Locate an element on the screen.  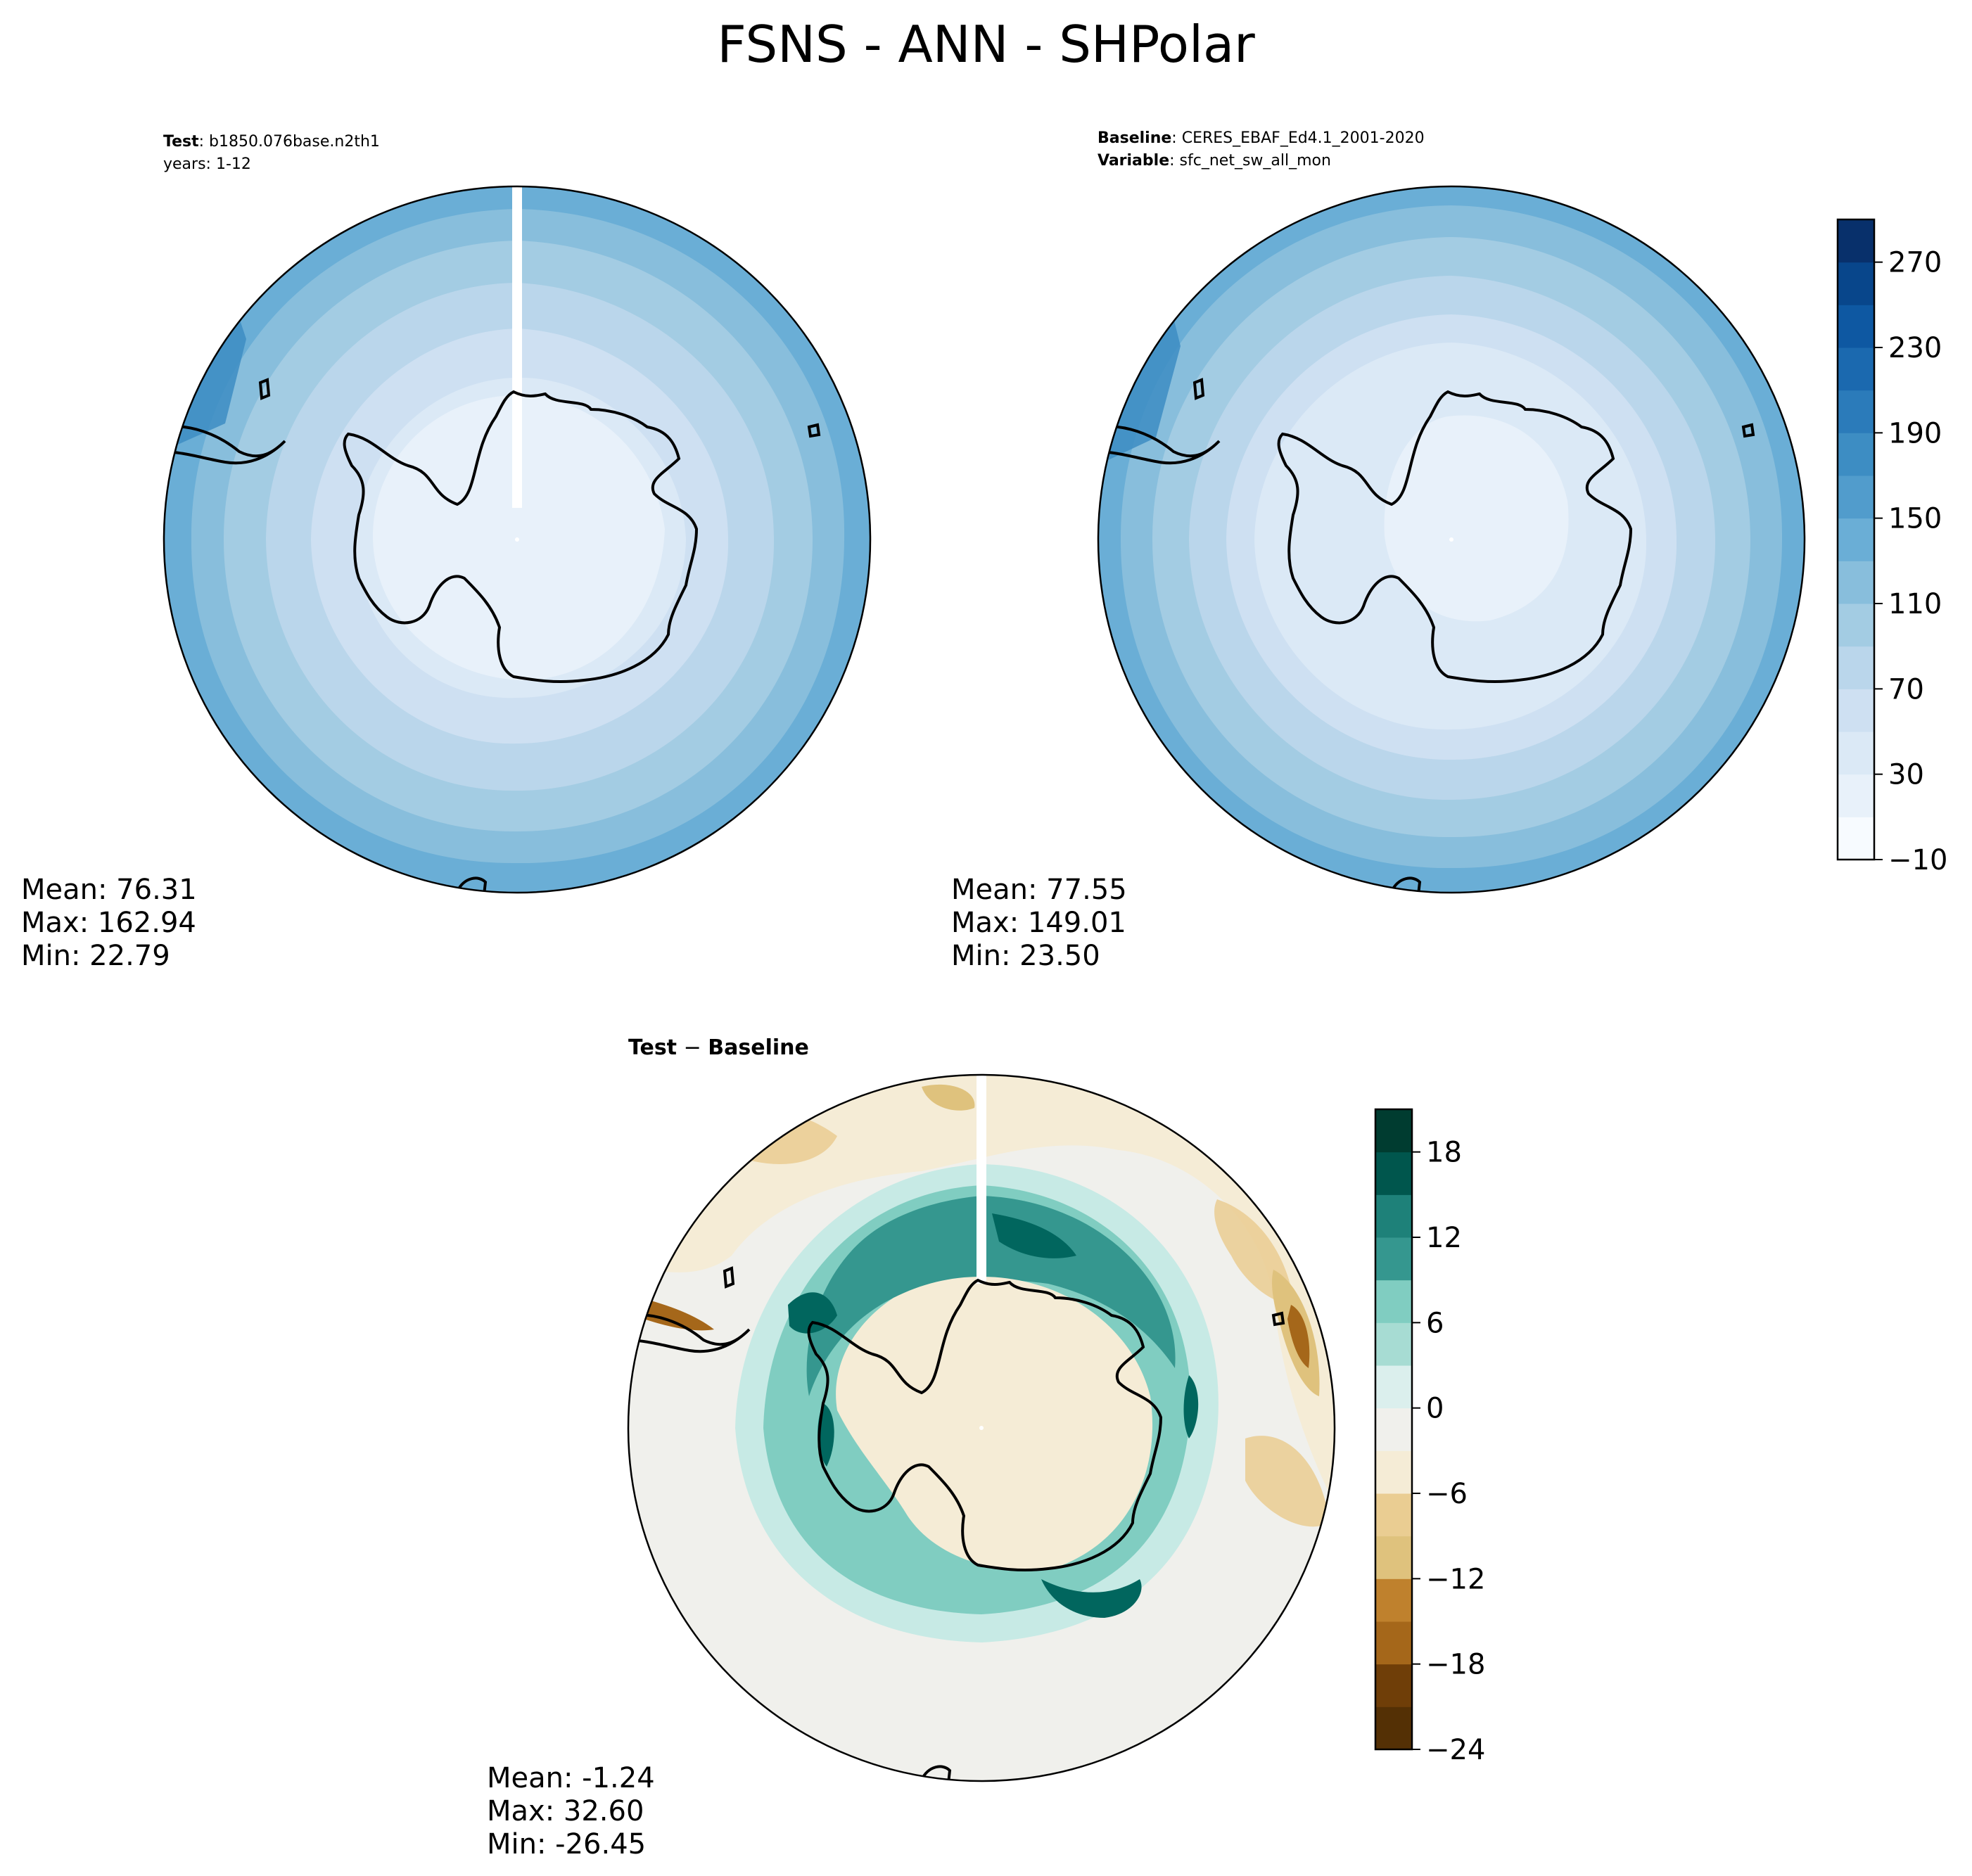
diff-title-left: Test is located at coordinates (653, 1047).